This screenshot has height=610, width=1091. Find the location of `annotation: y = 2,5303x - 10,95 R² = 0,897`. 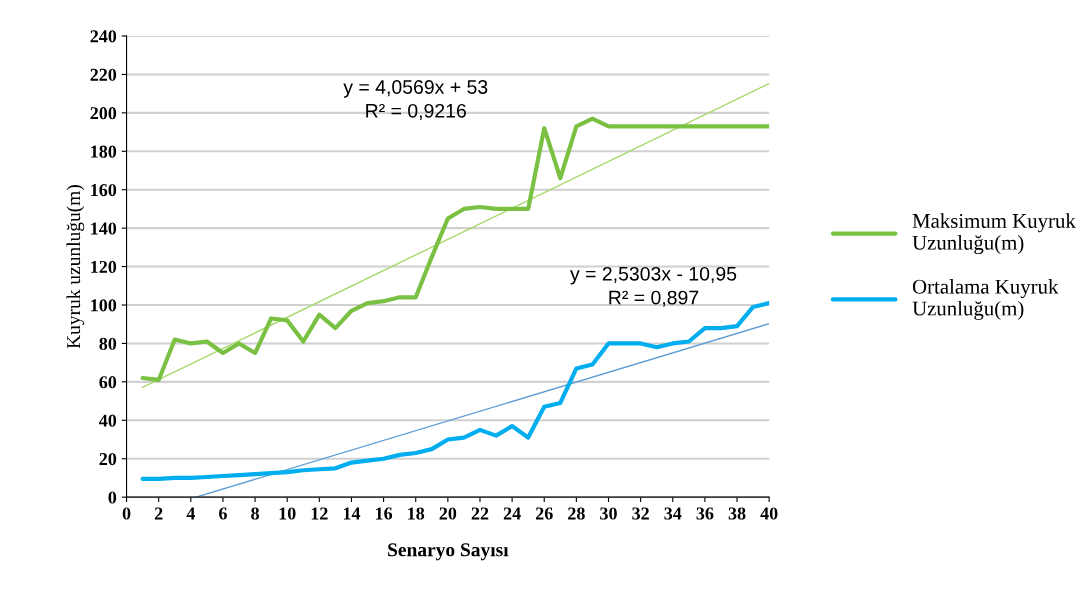

annotation: y = 2,5303x - 10,95 R² = 0,897 is located at coordinates (653, 286).